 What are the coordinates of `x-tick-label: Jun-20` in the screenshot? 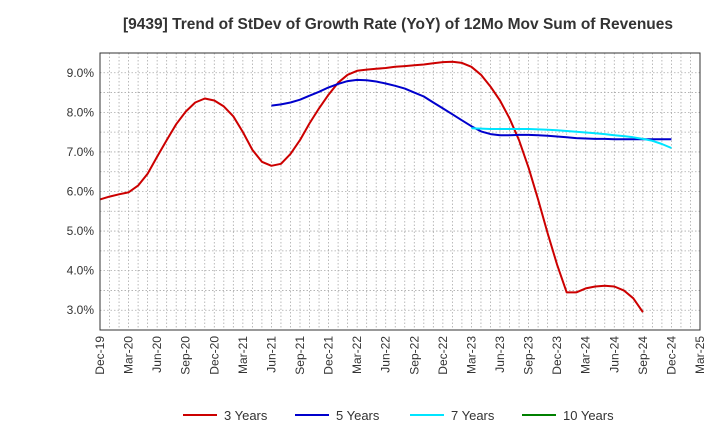 It's located at (157, 354).